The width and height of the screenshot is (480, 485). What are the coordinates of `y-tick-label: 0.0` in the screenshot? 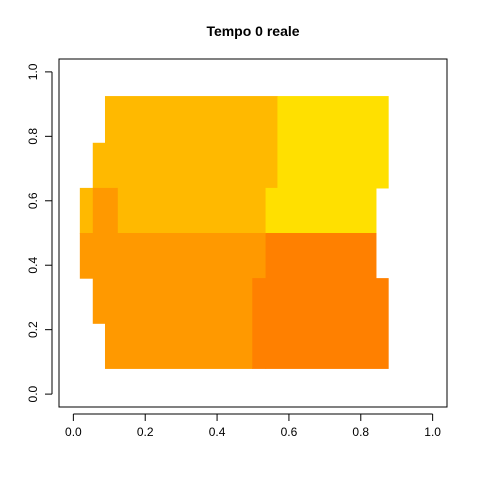 It's located at (33, 393).